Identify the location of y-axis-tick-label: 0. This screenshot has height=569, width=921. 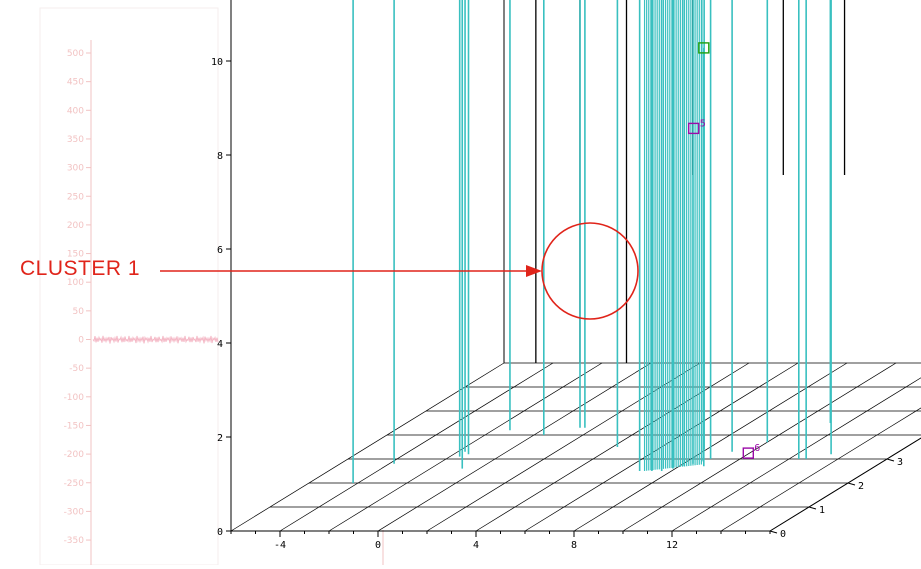
(783, 534).